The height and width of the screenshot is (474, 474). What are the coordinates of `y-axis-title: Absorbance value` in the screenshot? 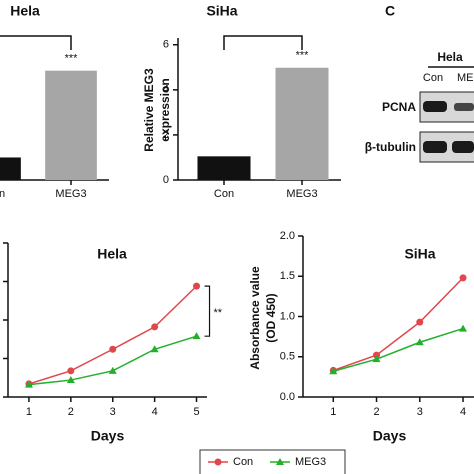 It's located at (255, 318).